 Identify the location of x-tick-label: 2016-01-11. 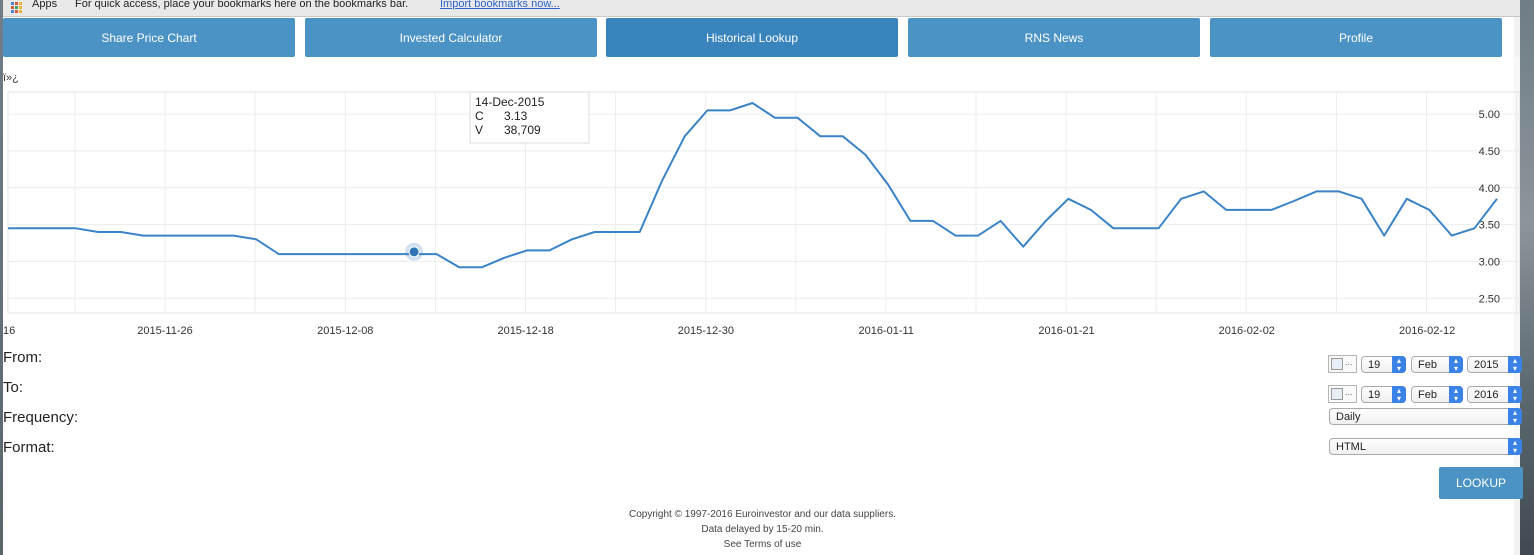
(885, 331).